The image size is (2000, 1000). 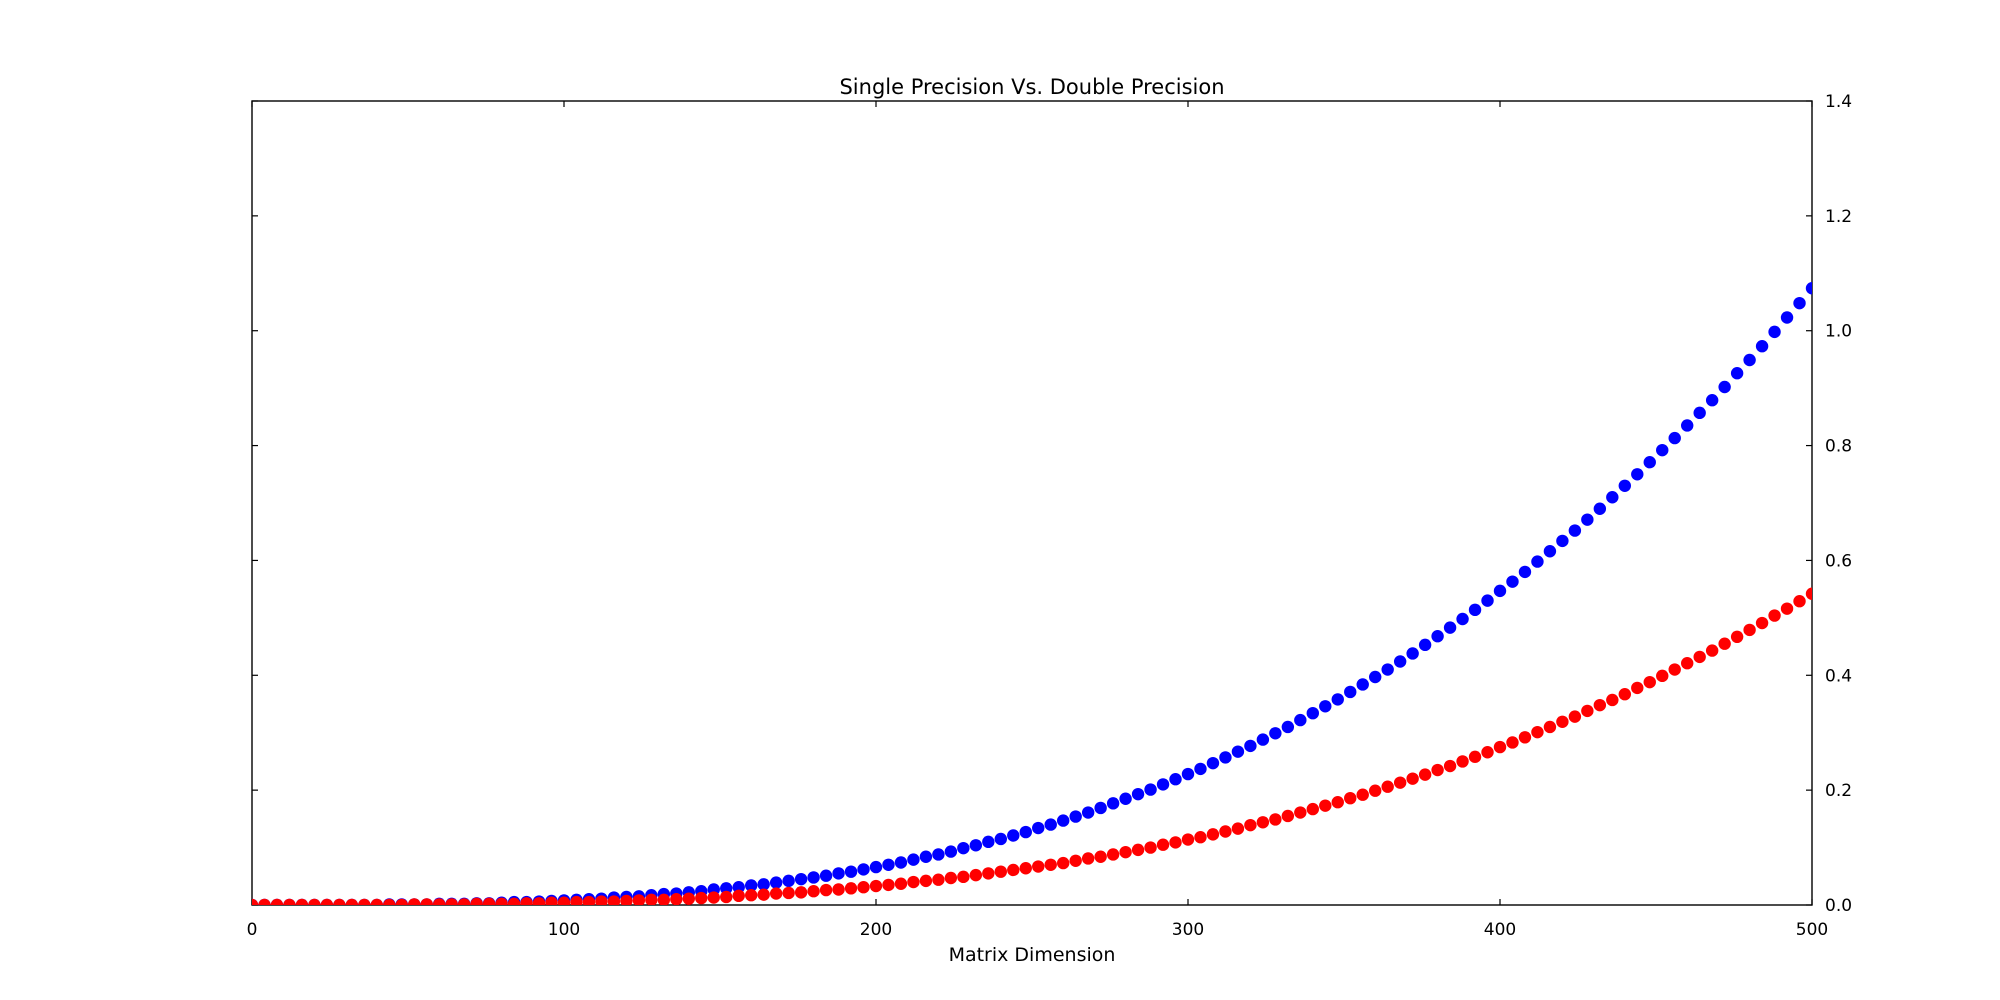 I want to click on y-tick-label: 0.8, so click(x=1838, y=447).